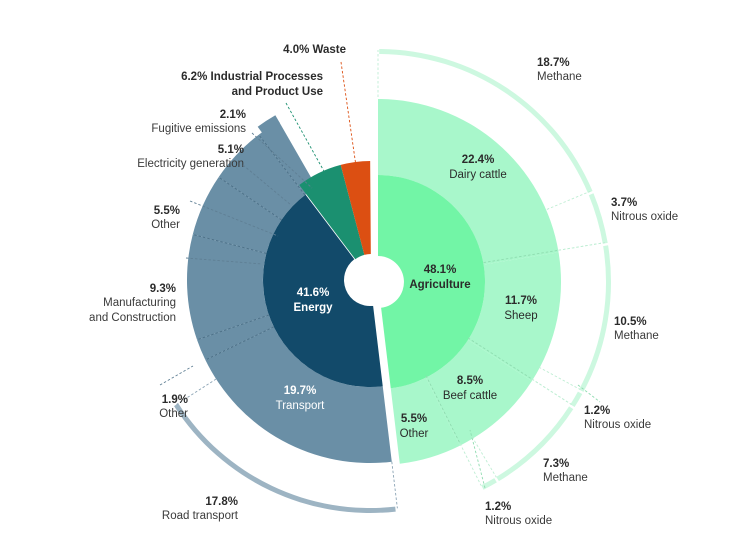 This screenshot has width=730, height=560. What do you see at coordinates (521, 301) in the screenshot?
I see `sheep-pct-label: 11.7%` at bounding box center [521, 301].